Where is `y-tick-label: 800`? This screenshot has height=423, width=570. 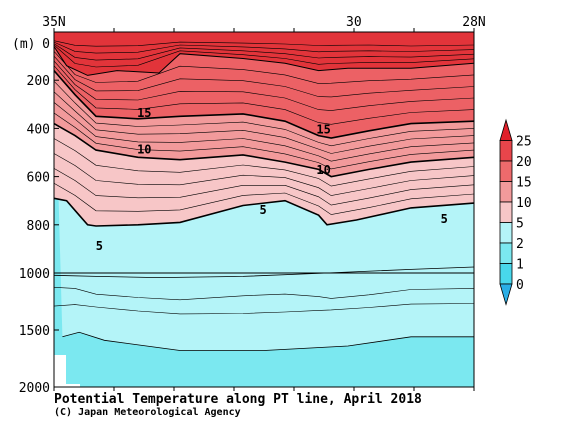 y-tick-label: 800 is located at coordinates (38, 226).